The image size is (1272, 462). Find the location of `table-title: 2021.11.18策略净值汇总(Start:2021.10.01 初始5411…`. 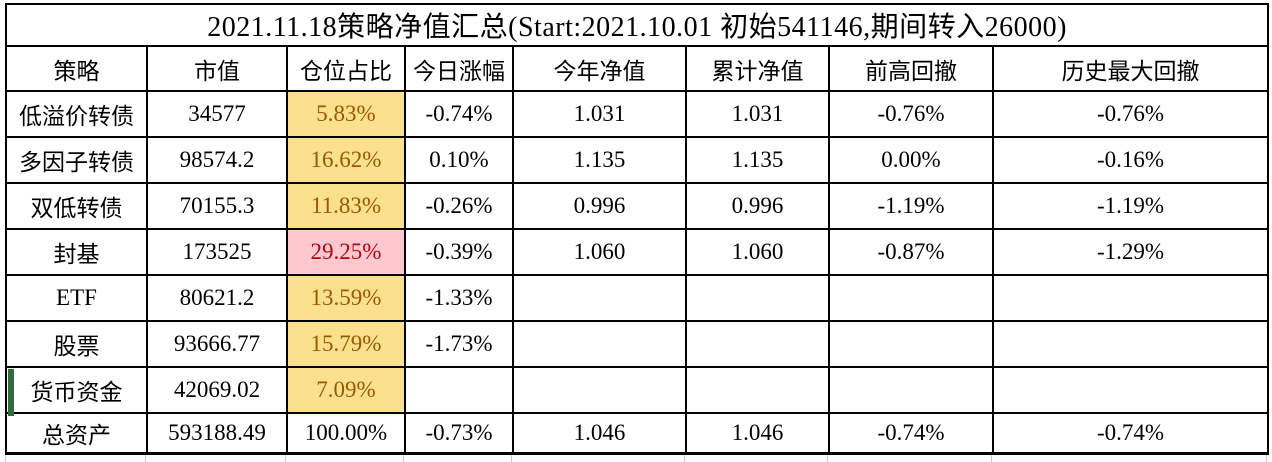

table-title: 2021.11.18策略净值汇总(Start:2021.10.01 初始5411… is located at coordinates (637, 25).